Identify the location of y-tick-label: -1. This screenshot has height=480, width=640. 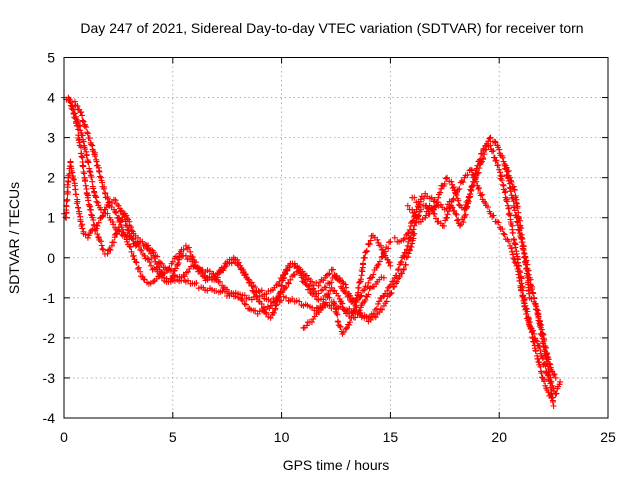
(49, 298).